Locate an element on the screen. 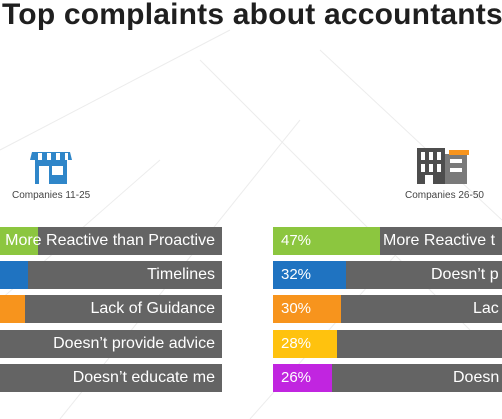 This screenshot has width=502, height=419. bar-category-label: Timelines is located at coordinates (181, 274).